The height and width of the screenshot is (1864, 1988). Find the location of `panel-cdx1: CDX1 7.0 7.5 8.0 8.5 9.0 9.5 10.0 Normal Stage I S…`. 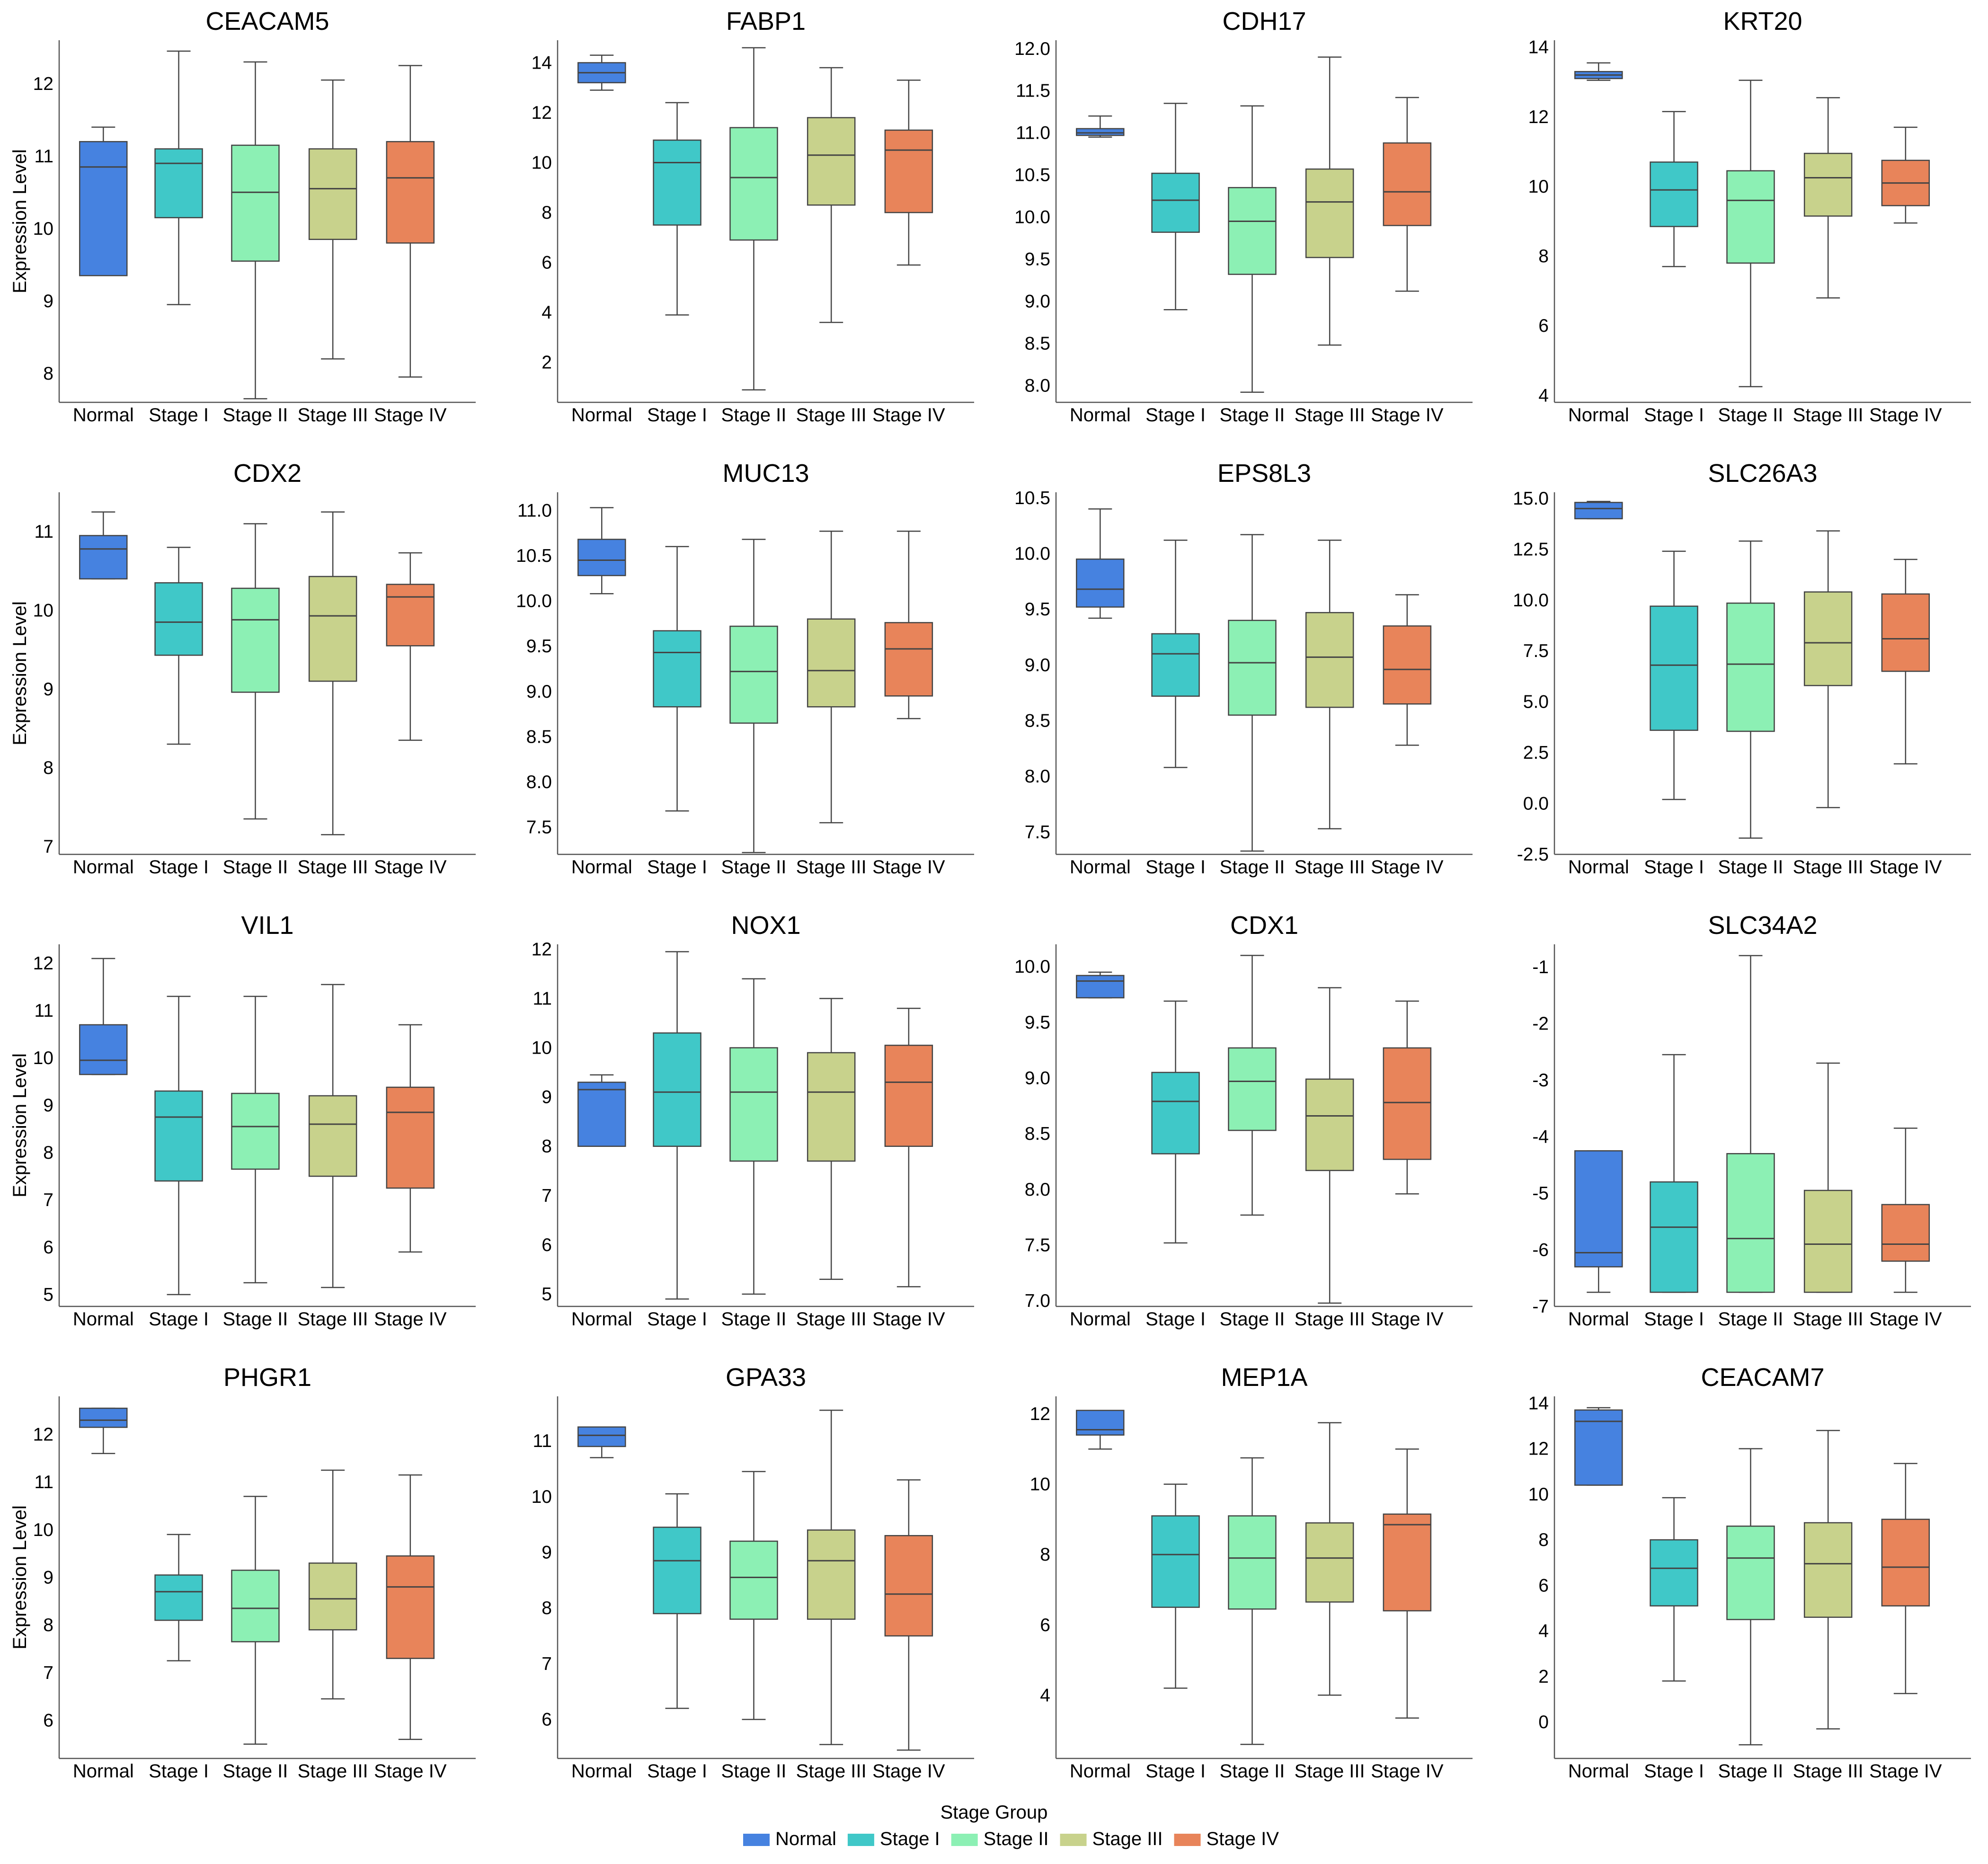

panel-cdx1: CDX1 7.0 7.5 8.0 8.5 9.0 9.5 10.0 Normal Stage I S… is located at coordinates (1243, 1120).